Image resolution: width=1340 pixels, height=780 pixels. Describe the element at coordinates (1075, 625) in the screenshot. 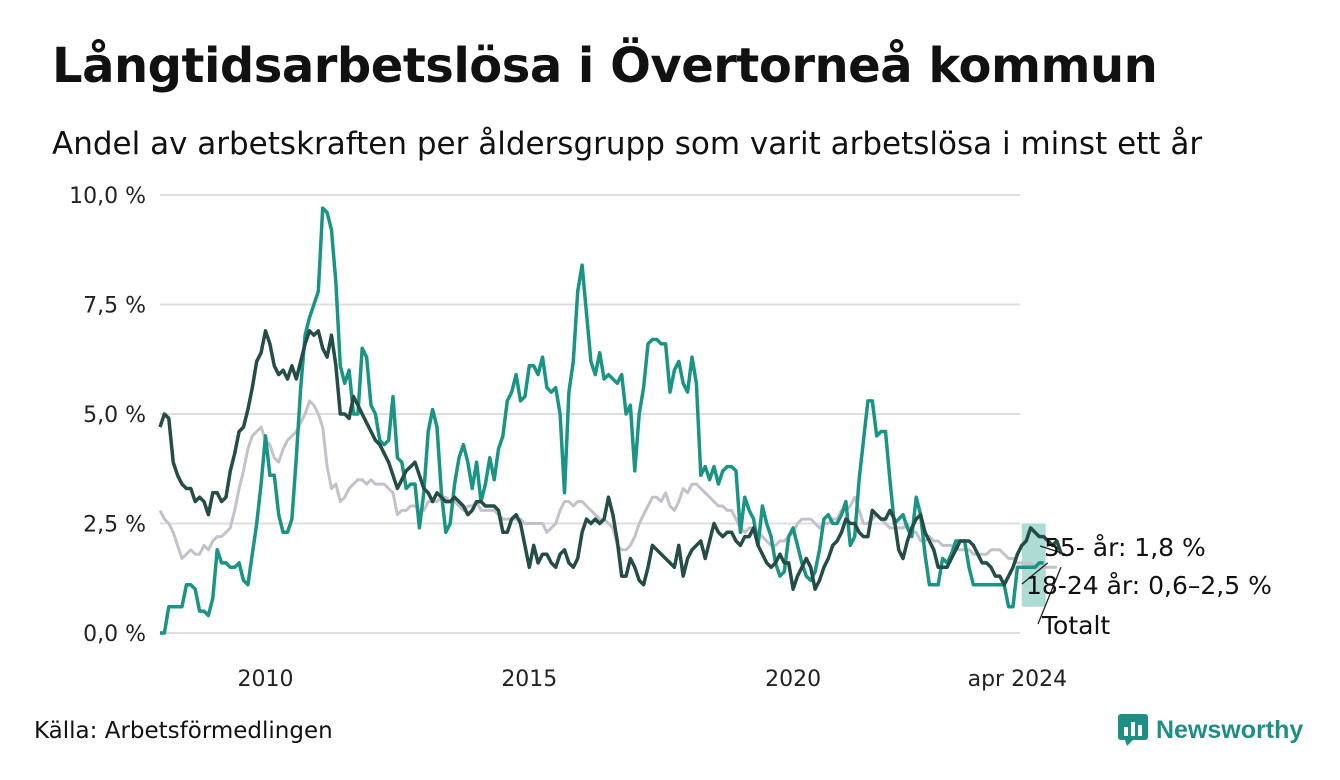

I see `series-label-total: Totalt` at that location.